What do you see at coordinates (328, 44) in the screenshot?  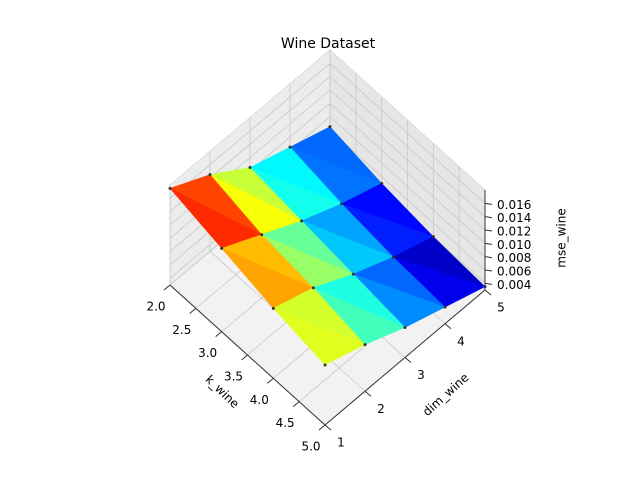 I see `chart-title: Wine Dataset` at bounding box center [328, 44].